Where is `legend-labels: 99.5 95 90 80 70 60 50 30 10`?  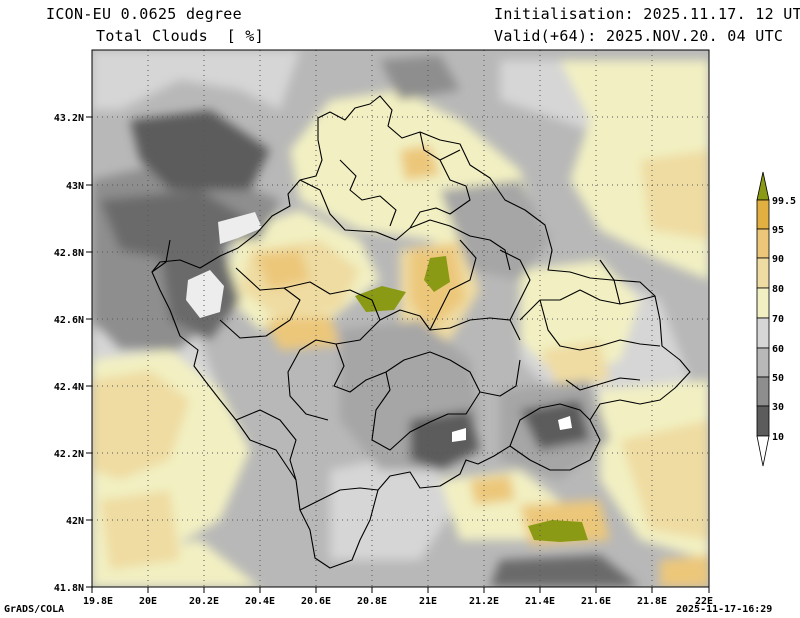 legend-labels: 99.5 95 90 80 70 60 50 30 10 is located at coordinates (784, 319).